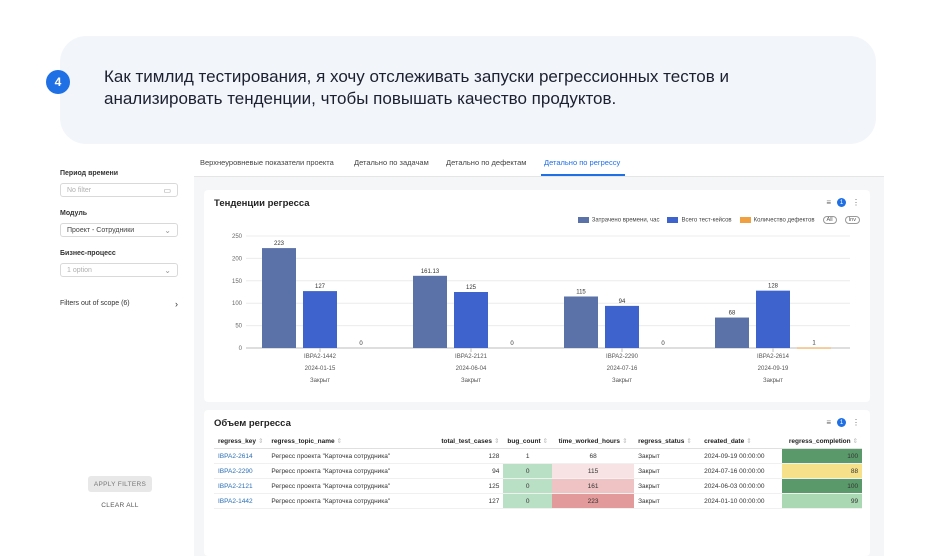 This screenshot has height=556, width=932. What do you see at coordinates (741, 501) in the screenshot?
I see `created-cell: 2024-01-10 00:00:00` at bounding box center [741, 501].